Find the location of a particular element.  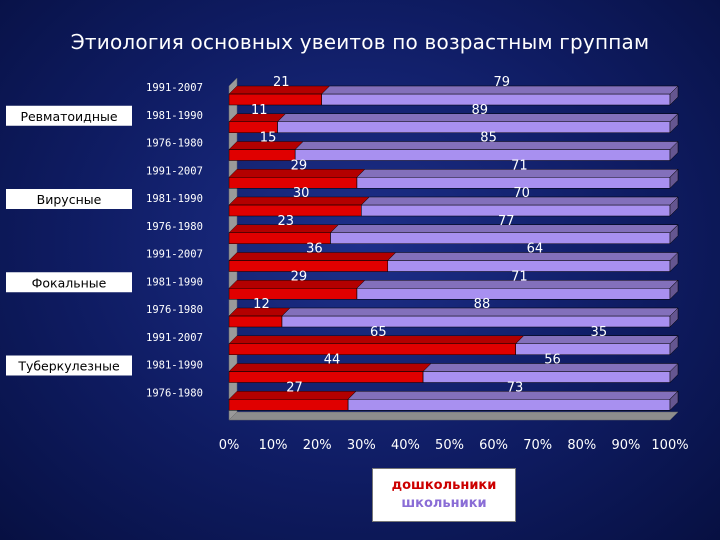

data-label-school: 56 is located at coordinates (552, 360).